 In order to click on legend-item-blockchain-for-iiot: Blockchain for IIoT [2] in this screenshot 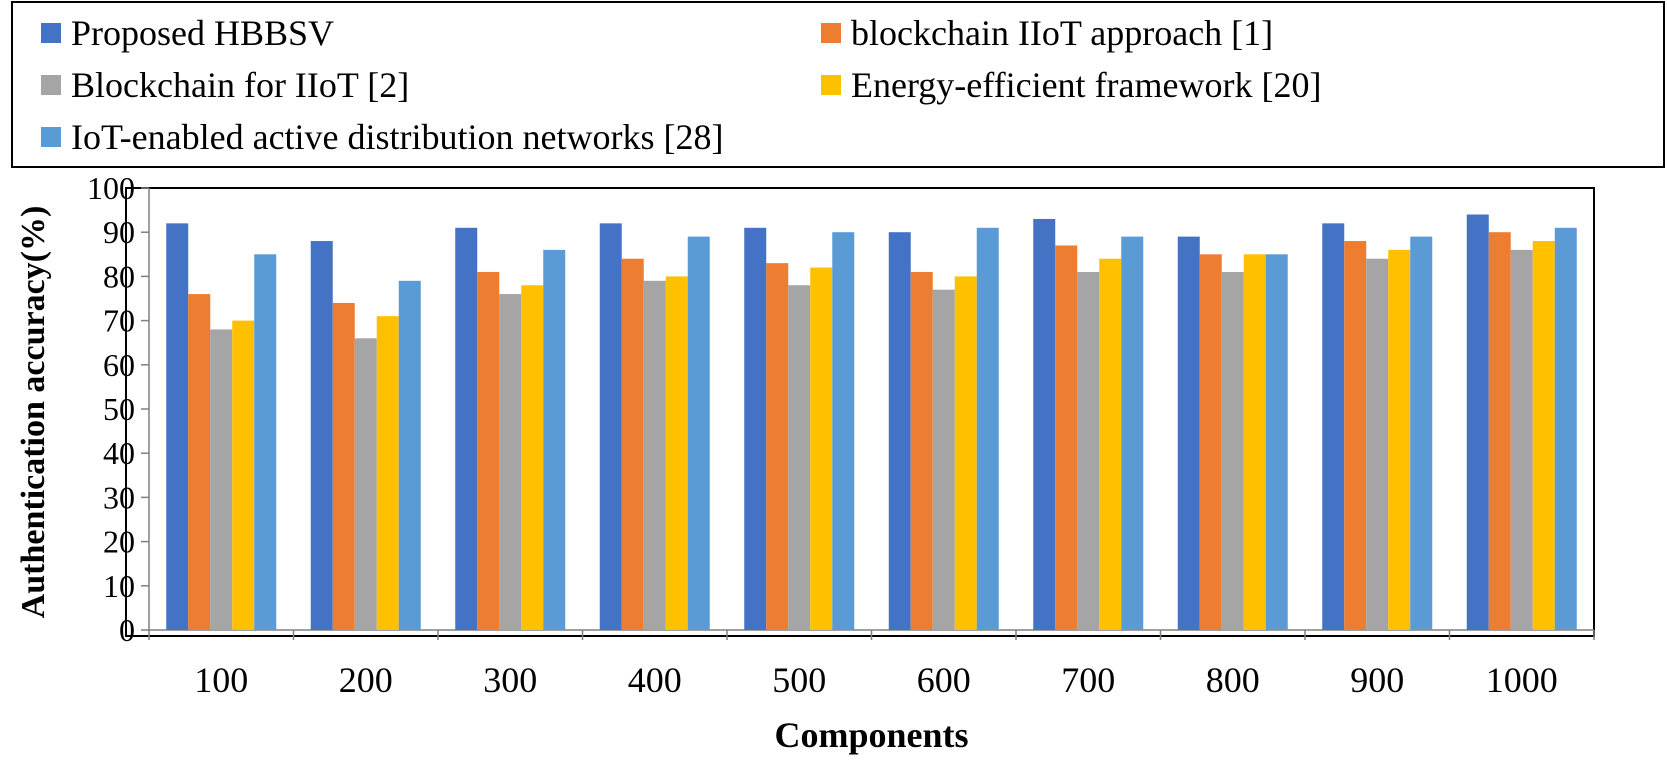, I will do `click(225, 85)`.